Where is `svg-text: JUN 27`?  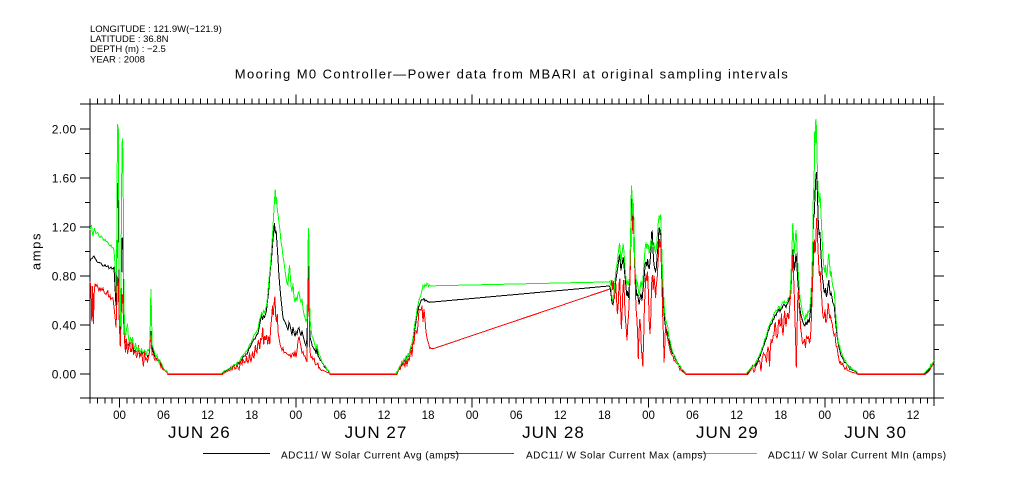 svg-text: JUN 27 is located at coordinates (376, 432).